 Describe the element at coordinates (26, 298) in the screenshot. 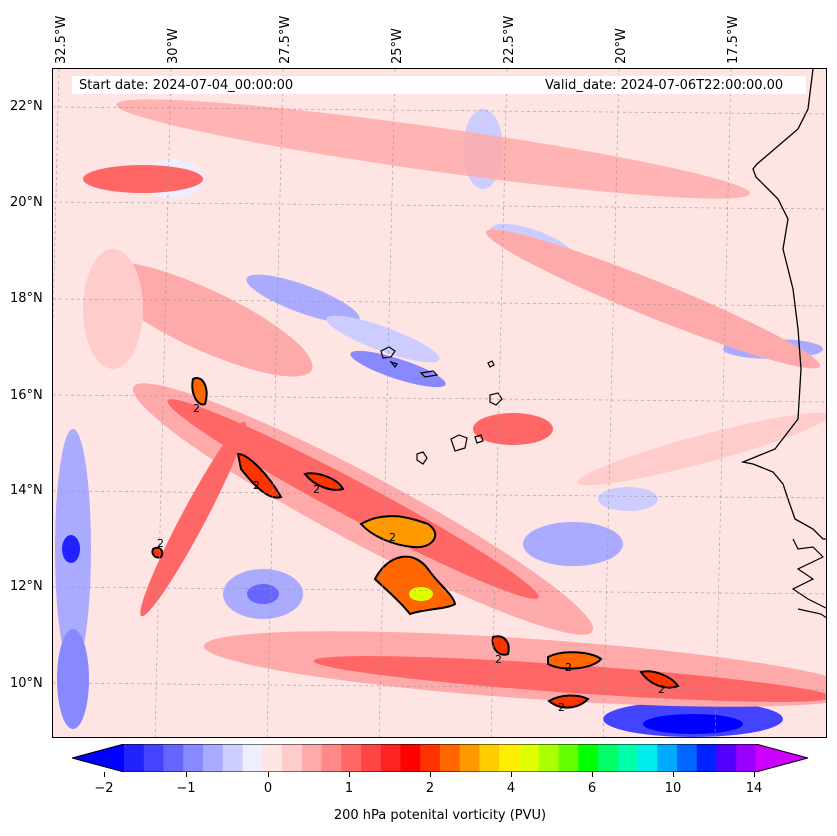

I see `latitude-label: 18°N` at that location.